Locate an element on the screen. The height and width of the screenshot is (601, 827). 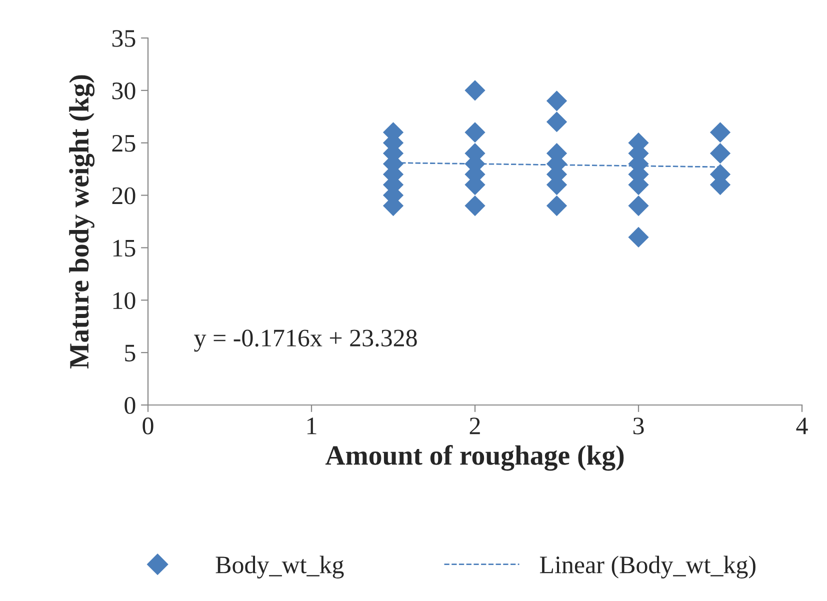
legend-label: Linear (Body_wt_kg) is located at coordinates (648, 567).